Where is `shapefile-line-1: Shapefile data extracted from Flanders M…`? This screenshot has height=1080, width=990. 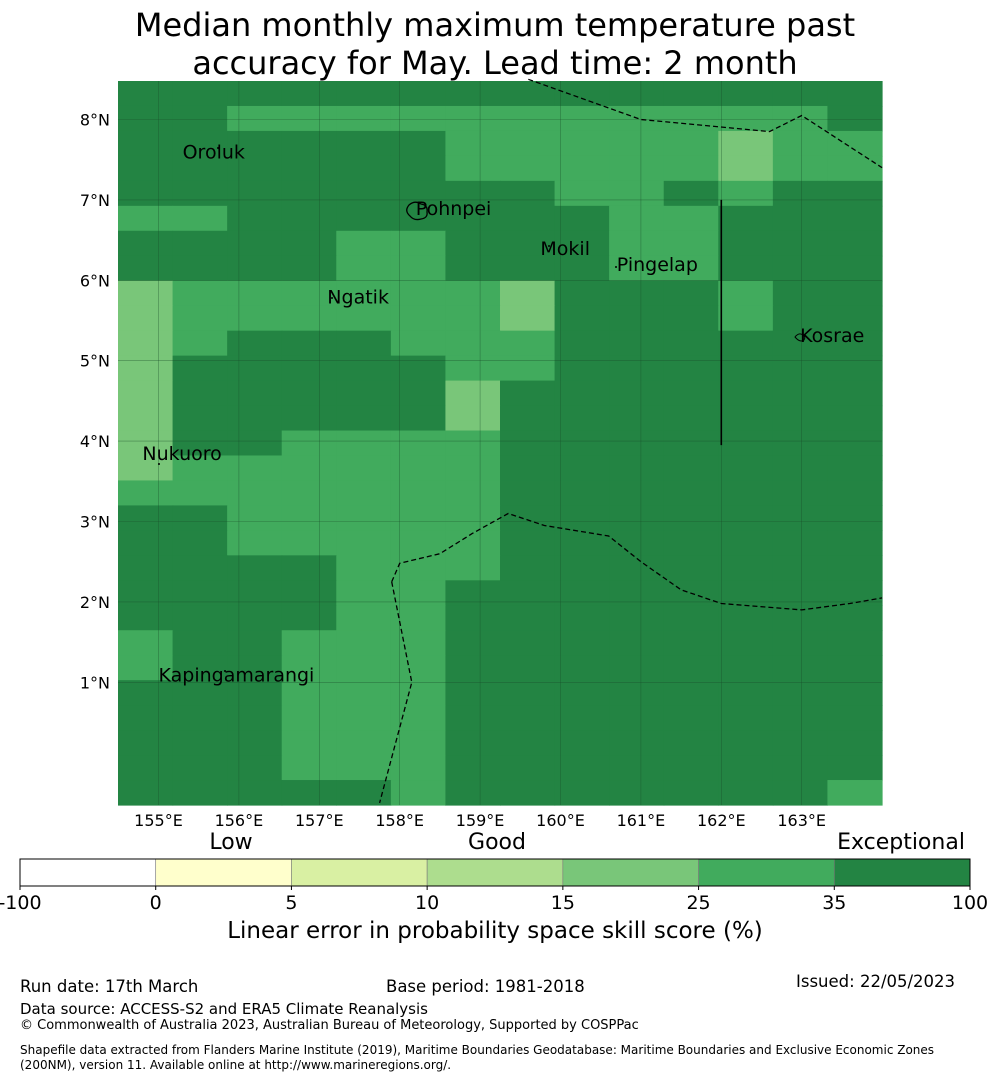
shapefile-line-1: Shapefile data extracted from Flanders M… is located at coordinates (477, 1050).